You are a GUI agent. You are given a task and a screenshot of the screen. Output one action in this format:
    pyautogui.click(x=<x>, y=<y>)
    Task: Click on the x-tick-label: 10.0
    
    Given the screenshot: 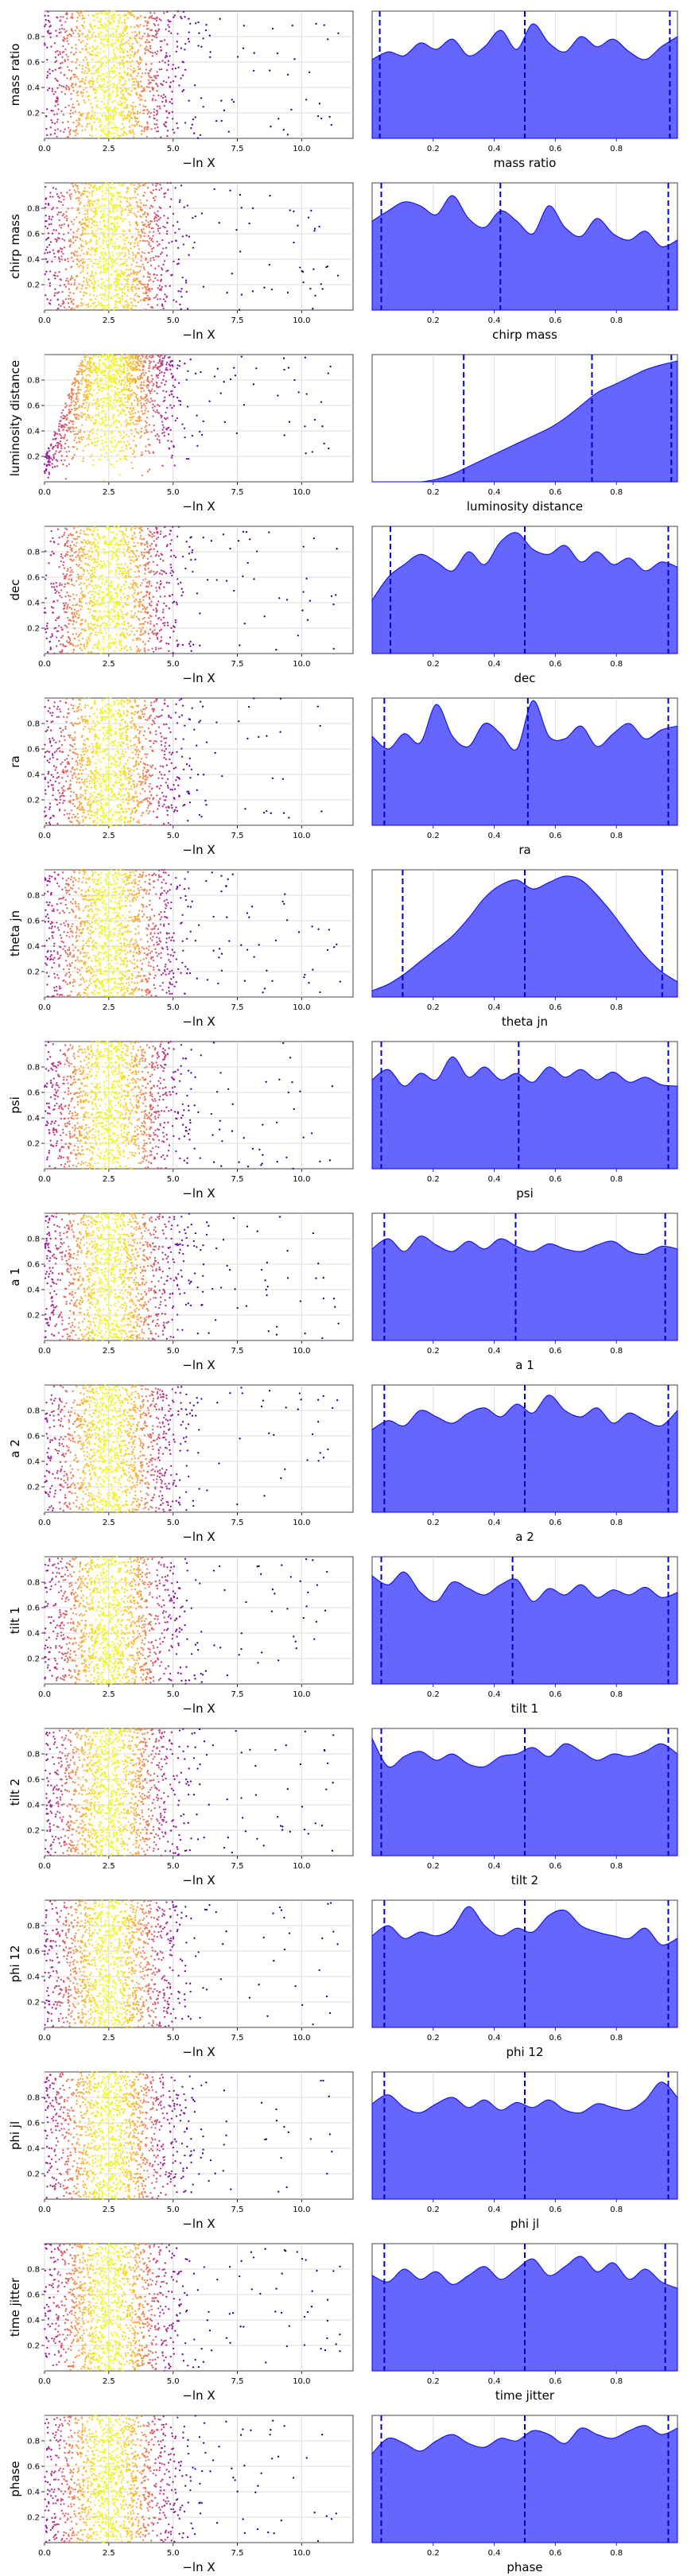 What is the action you would take?
    pyautogui.click(x=301, y=149)
    